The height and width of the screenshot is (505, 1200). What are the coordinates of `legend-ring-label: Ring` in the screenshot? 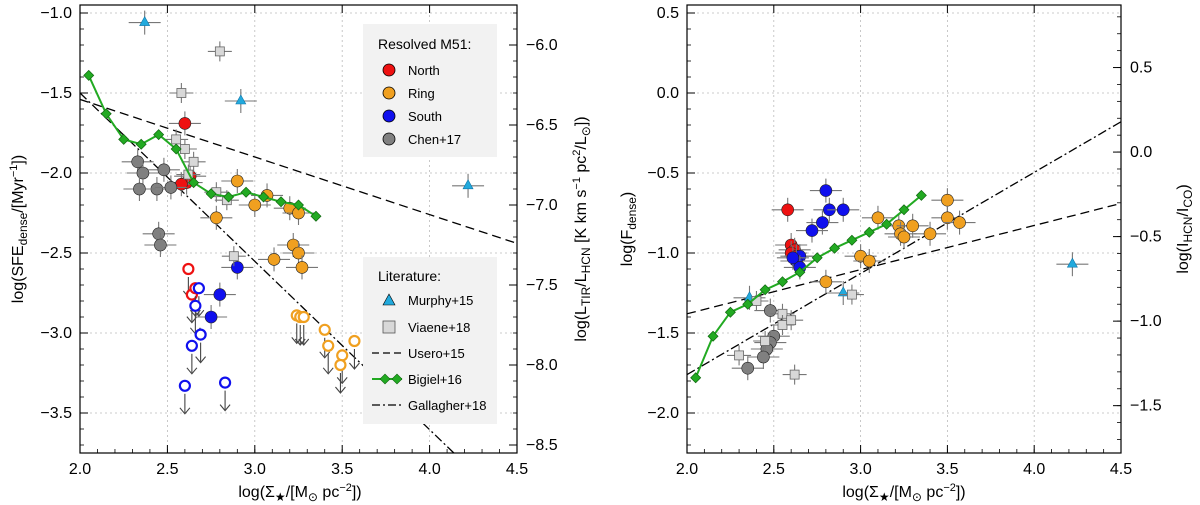 It's located at (421, 93).